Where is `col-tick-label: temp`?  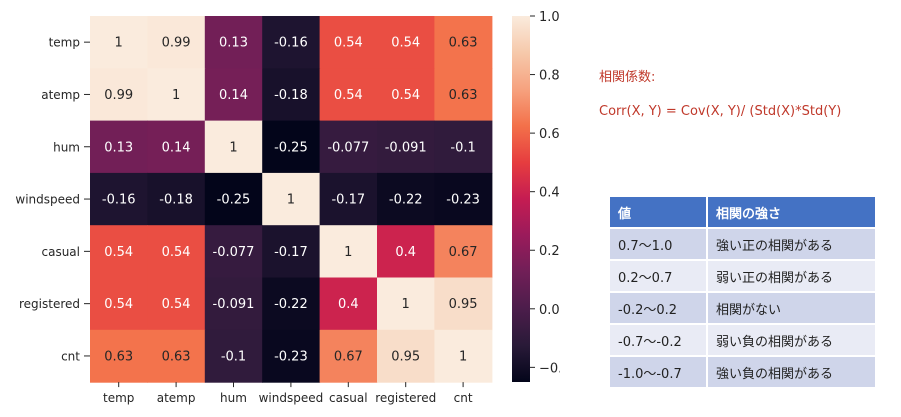 col-tick-label: temp is located at coordinates (118, 398).